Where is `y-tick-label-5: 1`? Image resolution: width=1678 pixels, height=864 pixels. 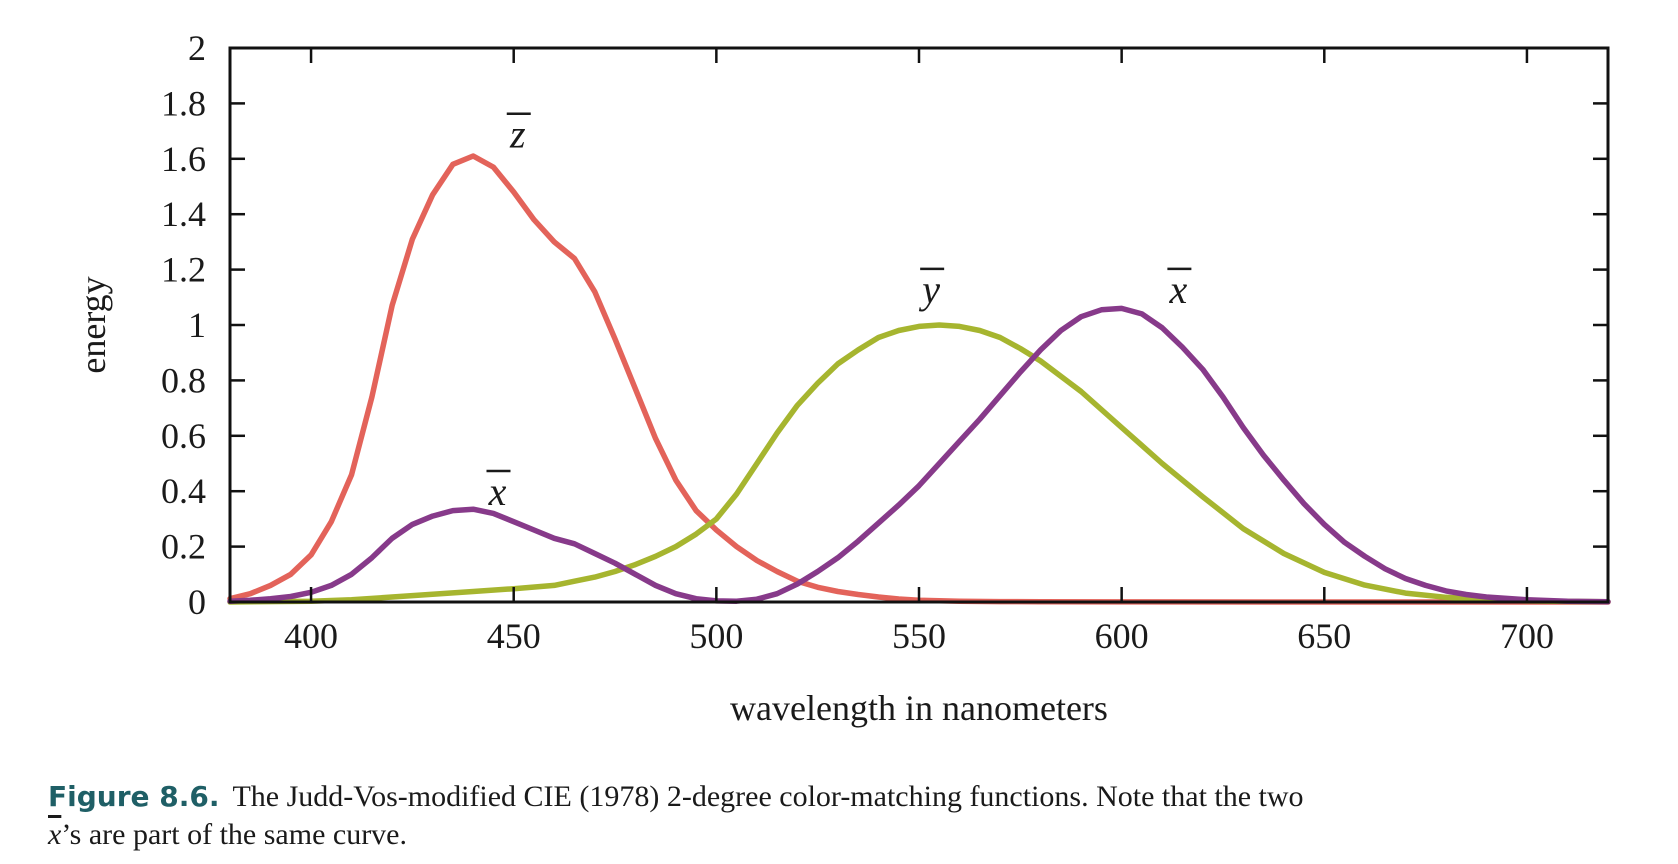
y-tick-label-5: 1 is located at coordinates (197, 325).